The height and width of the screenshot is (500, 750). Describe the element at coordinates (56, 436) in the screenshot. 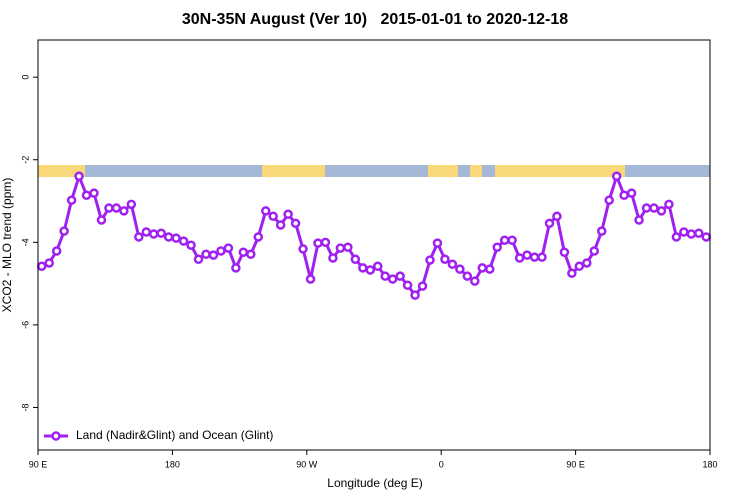

I see `legend-marker` at that location.